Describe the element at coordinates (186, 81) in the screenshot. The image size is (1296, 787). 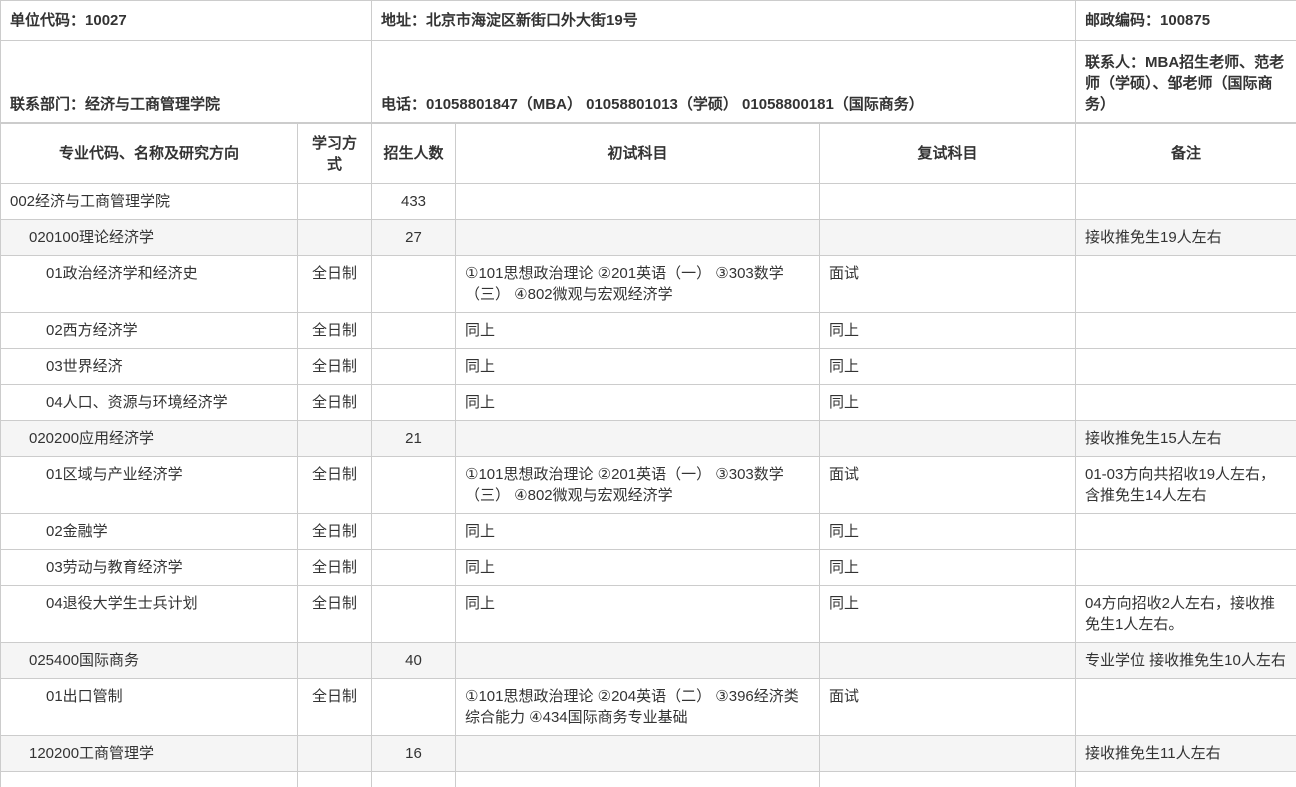
I see `contact-dept-cell: 联系部门：经济与工商管理学院` at that location.